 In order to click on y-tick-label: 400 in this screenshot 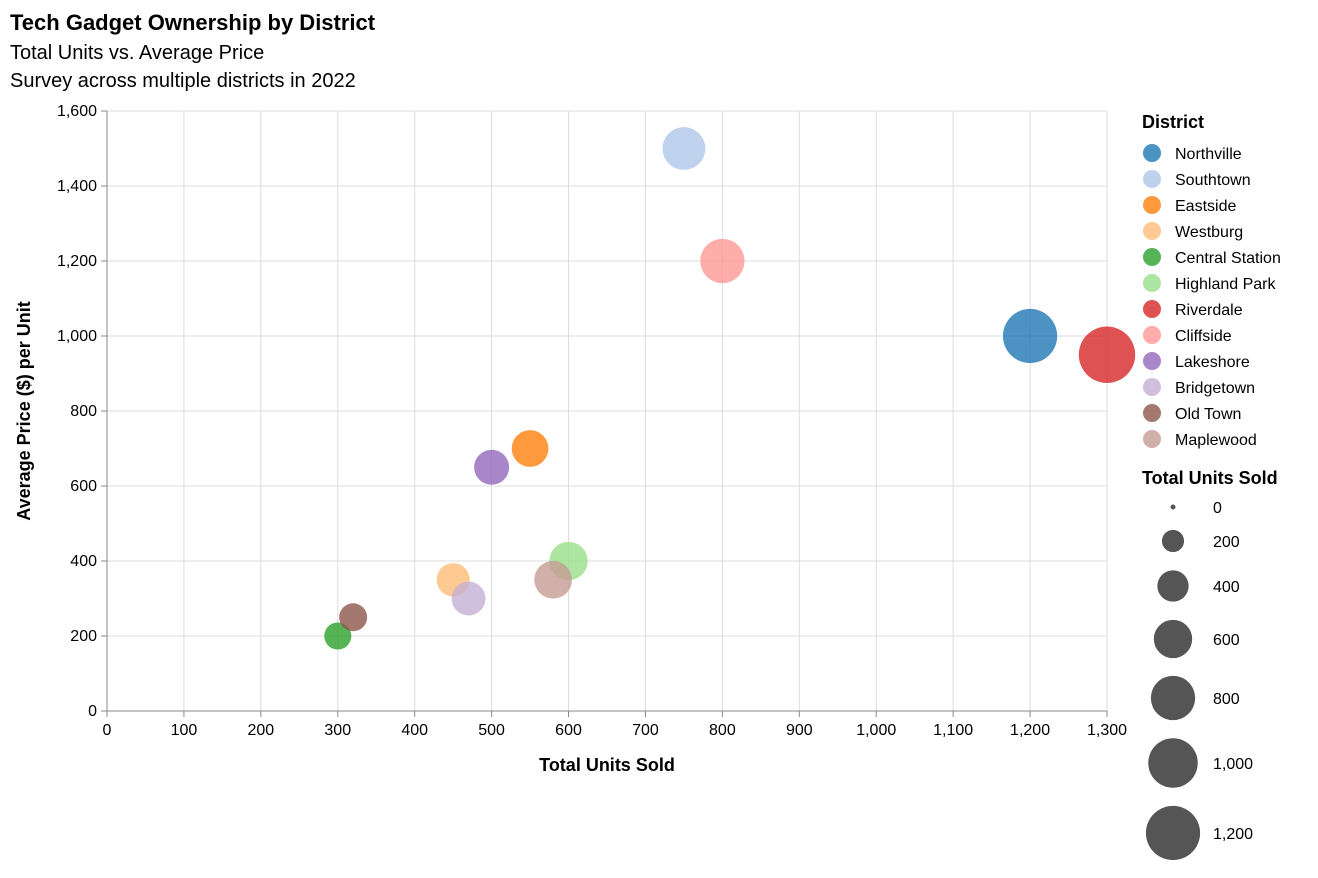, I will do `click(83, 561)`.